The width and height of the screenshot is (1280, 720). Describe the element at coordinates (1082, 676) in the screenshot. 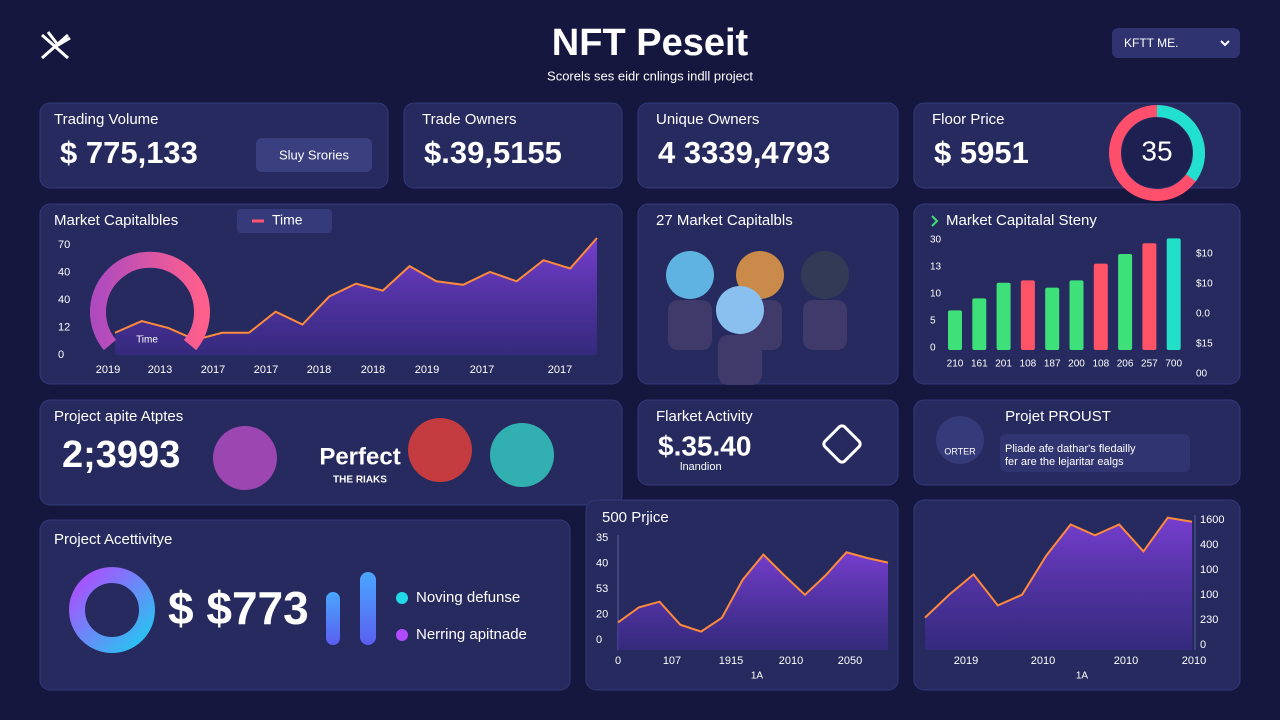

I see `x-axis-label: 1A` at that location.